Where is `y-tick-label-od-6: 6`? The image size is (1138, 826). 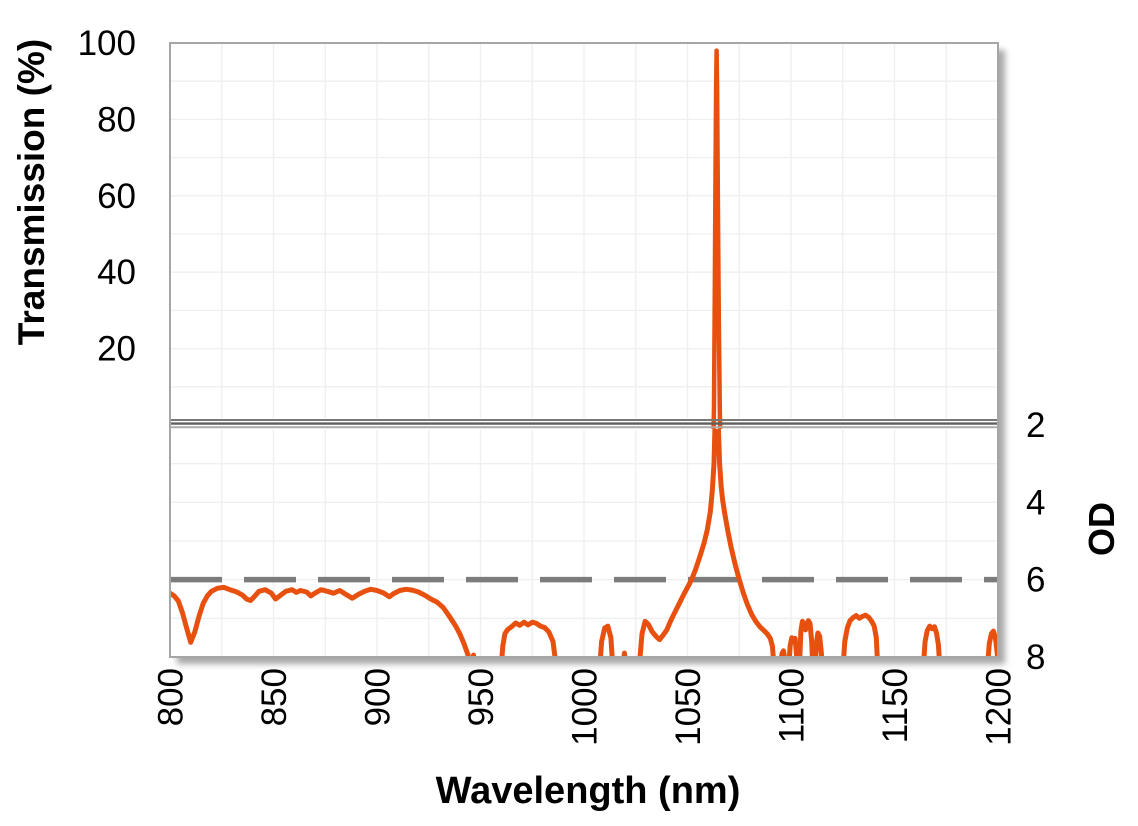 y-tick-label-od-6: 6 is located at coordinates (1035, 580).